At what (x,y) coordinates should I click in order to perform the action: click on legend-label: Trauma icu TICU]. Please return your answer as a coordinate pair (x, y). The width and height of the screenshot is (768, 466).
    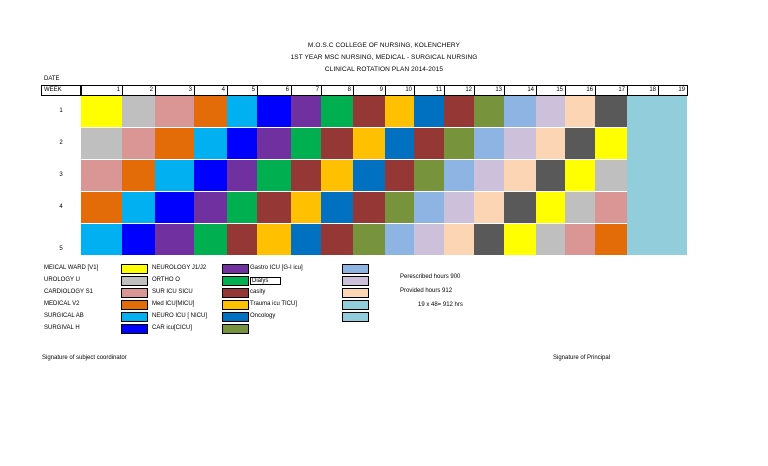
    Looking at the image, I should click on (274, 304).